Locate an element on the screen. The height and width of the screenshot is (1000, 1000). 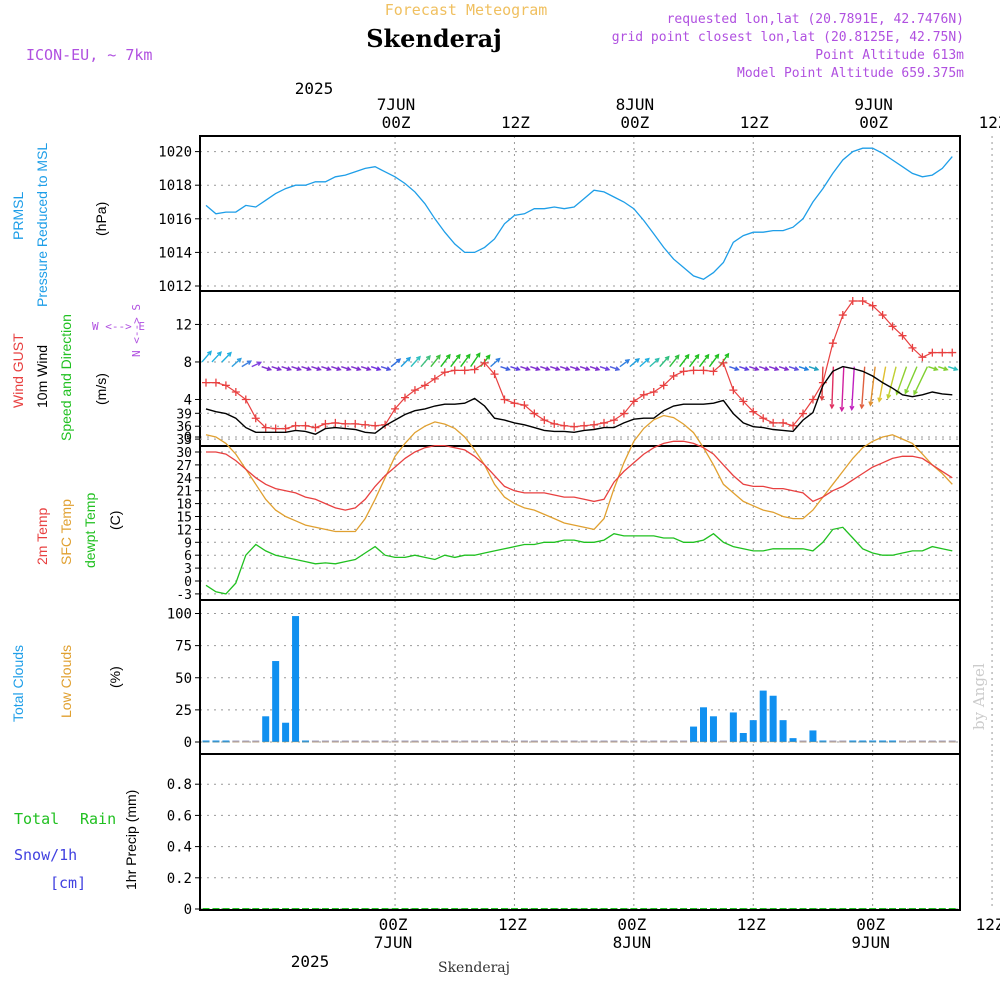
y-tick-label: 1012 is located at coordinates (175, 287).